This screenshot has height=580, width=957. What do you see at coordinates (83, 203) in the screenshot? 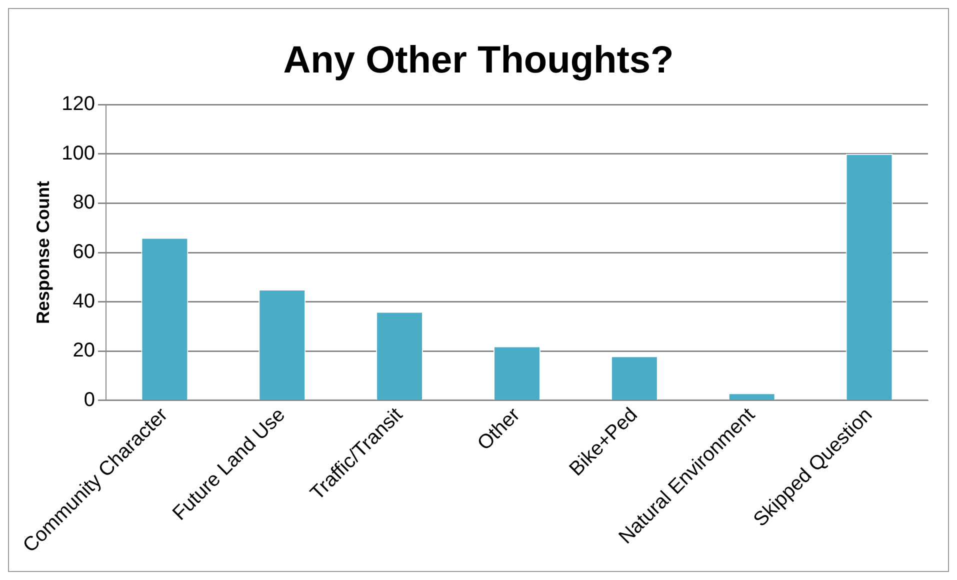
I see `y-tick-label: 80` at bounding box center [83, 203].